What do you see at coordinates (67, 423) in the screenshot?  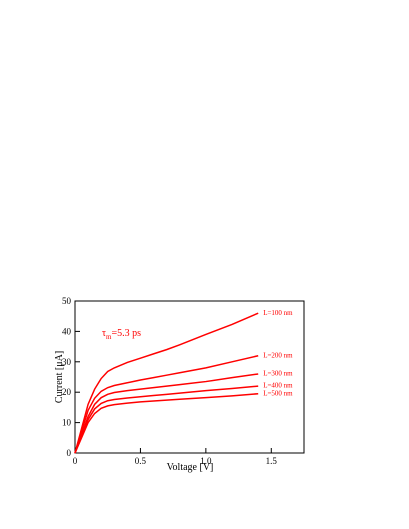 I see `y-tick-label: 10` at bounding box center [67, 423].